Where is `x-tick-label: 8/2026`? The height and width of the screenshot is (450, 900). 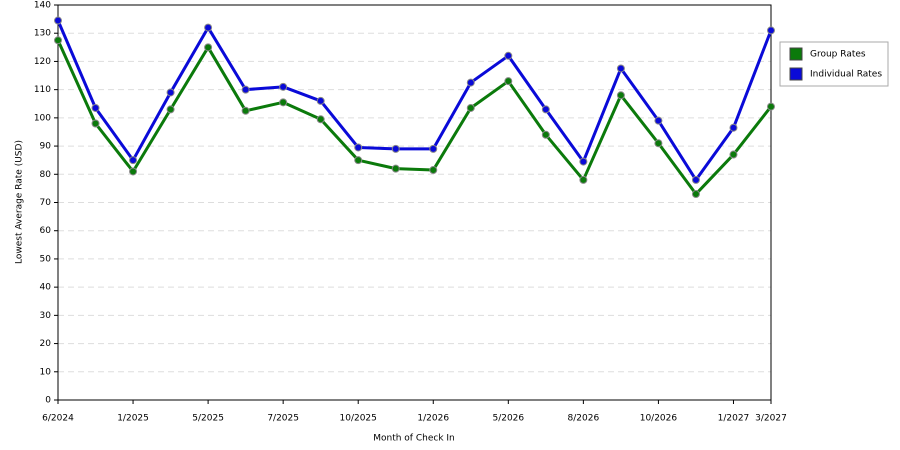
x-tick-label: 8/2026 is located at coordinates (584, 419).